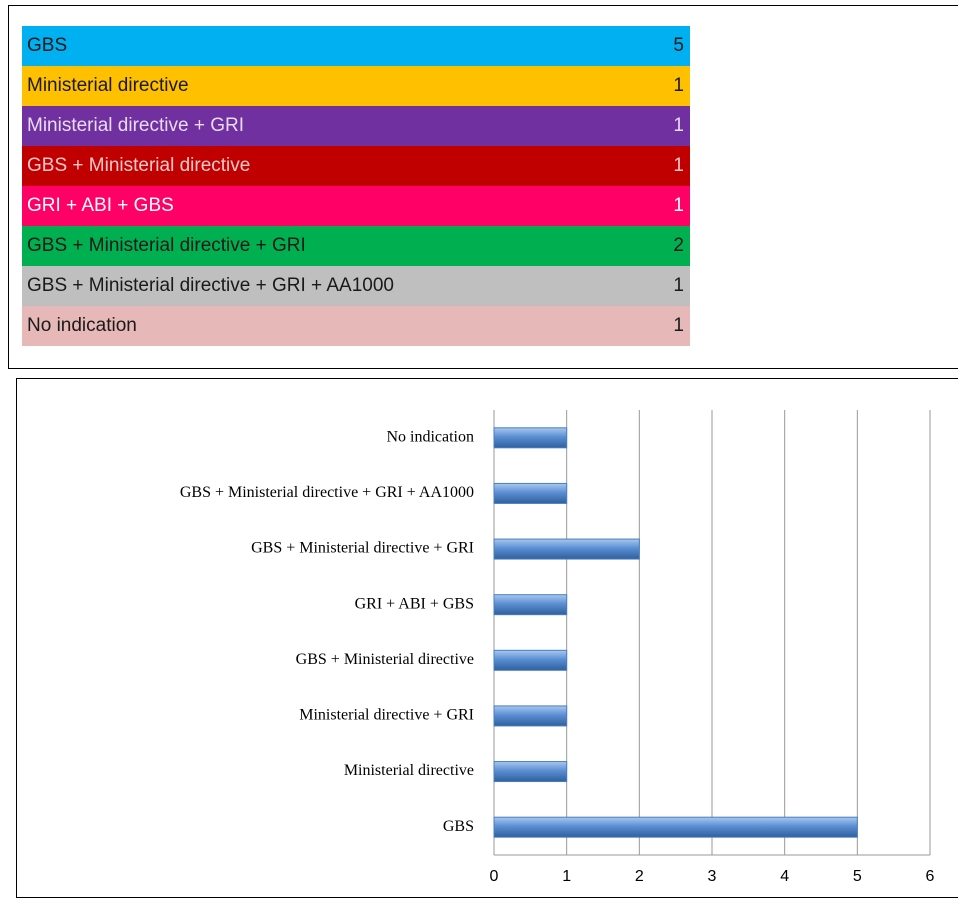 This screenshot has height=898, width=961. What do you see at coordinates (356, 166) in the screenshot?
I see `table-row: GBS + Ministerial directive 1` at bounding box center [356, 166].